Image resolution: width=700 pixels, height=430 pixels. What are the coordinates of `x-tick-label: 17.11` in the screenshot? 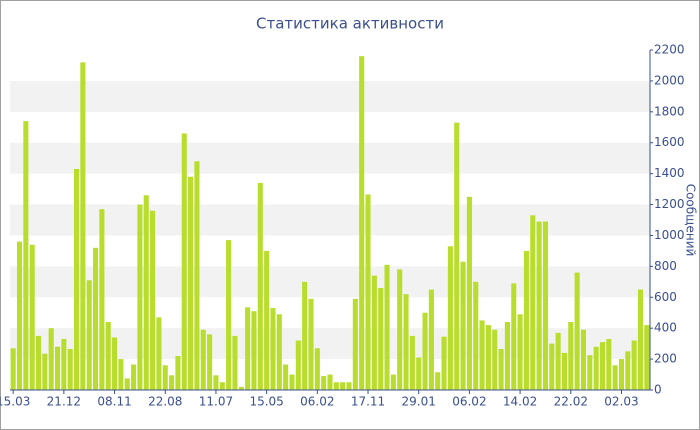 It's located at (368, 402).